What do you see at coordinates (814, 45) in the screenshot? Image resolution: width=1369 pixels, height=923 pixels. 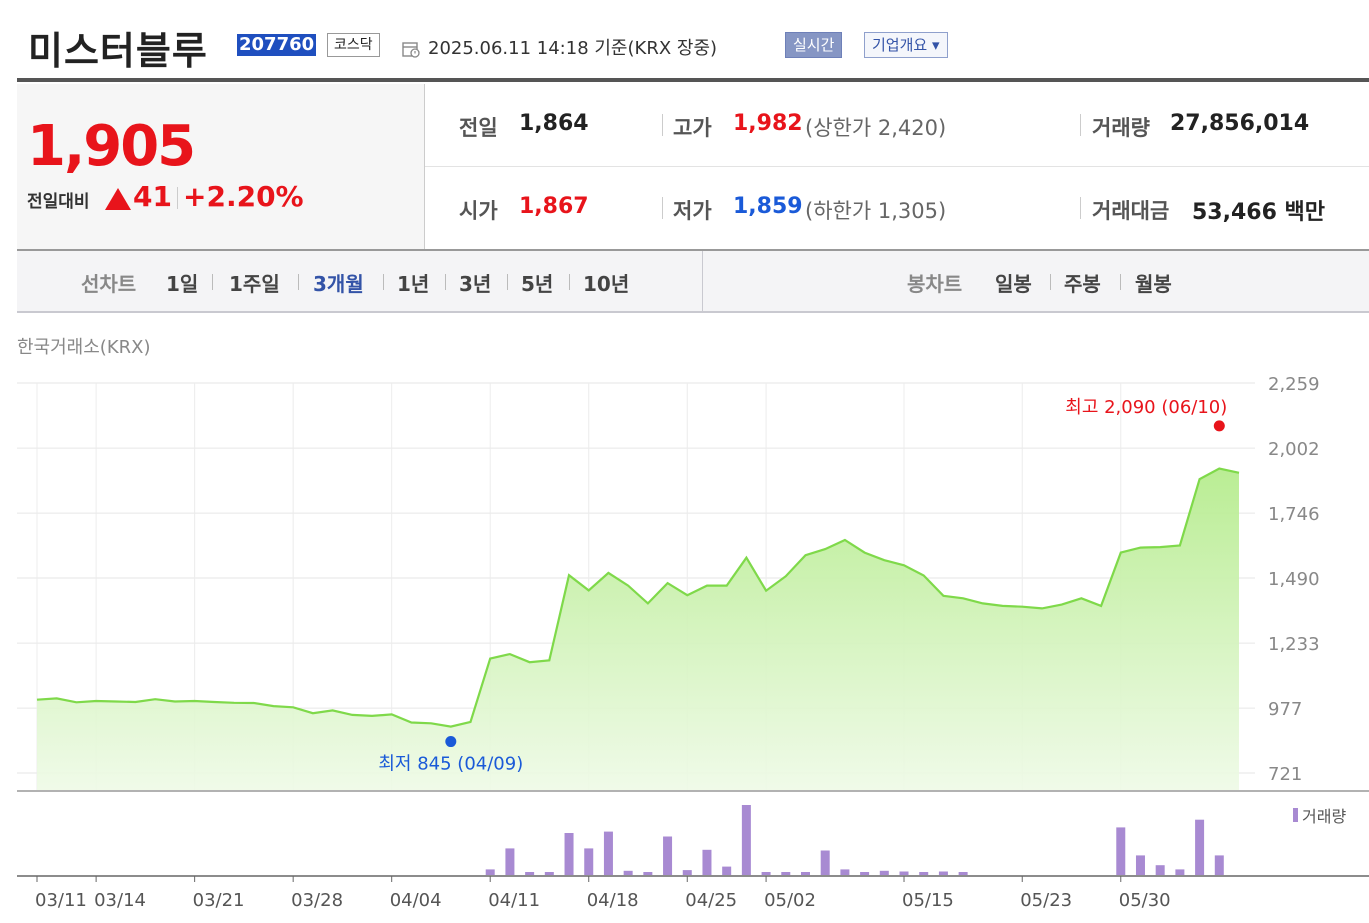 I see `realtime-button: 실시간` at bounding box center [814, 45].